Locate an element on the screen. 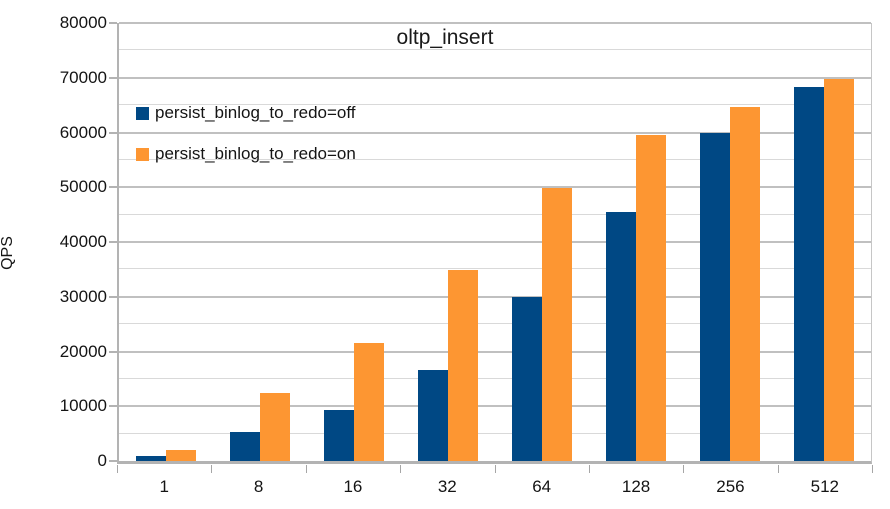  x-tick-label: 16 is located at coordinates (353, 486).